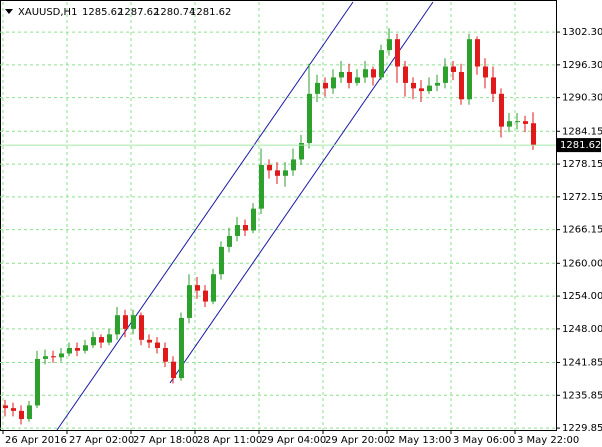 The width and height of the screenshot is (602, 447). I want to click on header-high: 1287.62, so click(138, 12).